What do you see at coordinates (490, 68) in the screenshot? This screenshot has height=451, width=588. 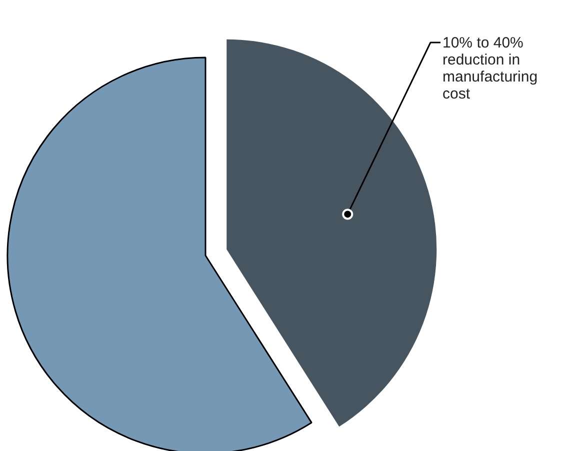 I see `slice-label: 10% to 40% reduction in manufacturing cost` at bounding box center [490, 68].